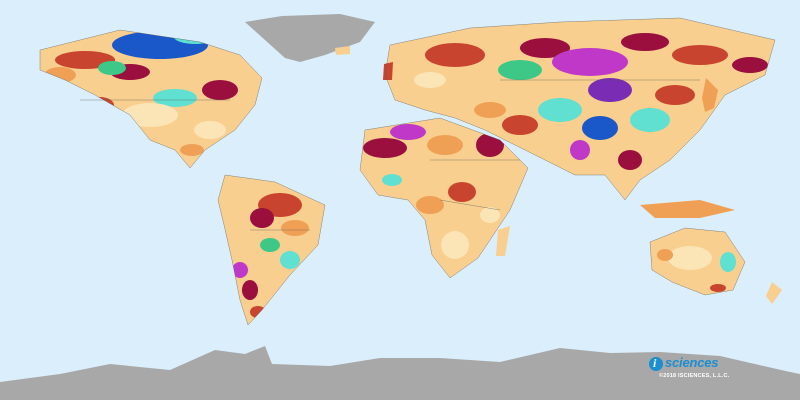 Image resolution: width=800 pixels, height=400 pixels. What do you see at coordinates (271, 250) in the screenshot?
I see `south-america` at bounding box center [271, 250].